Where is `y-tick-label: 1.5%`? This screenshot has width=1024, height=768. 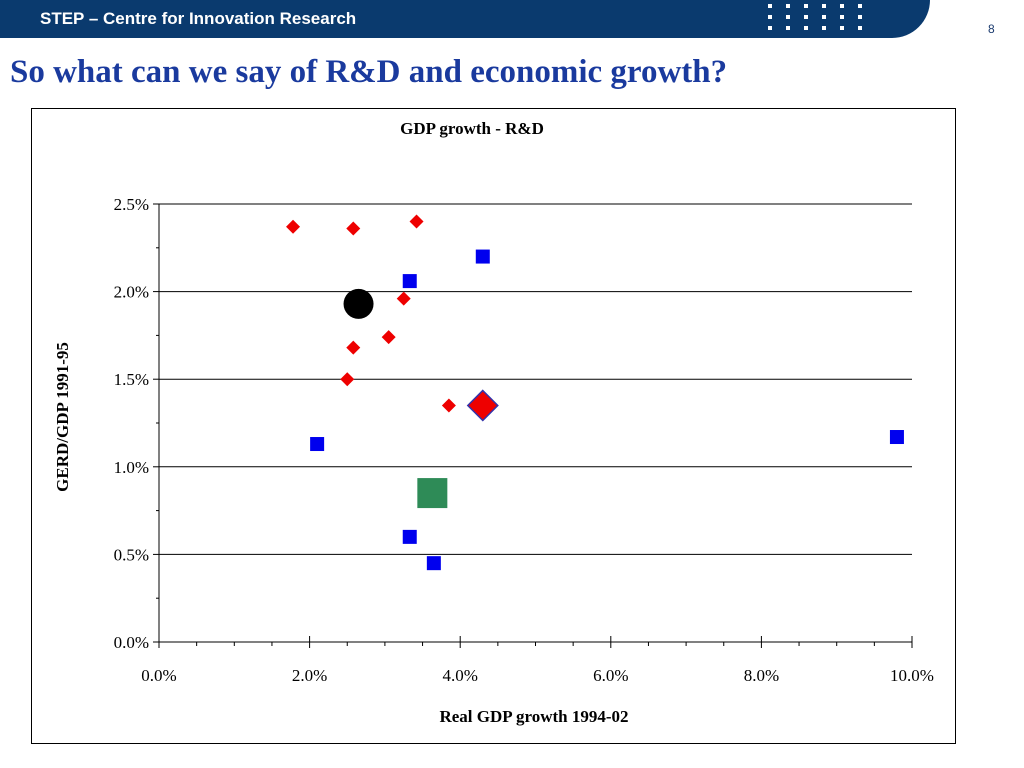
y-tick-label: 1.5% is located at coordinates (131, 379).